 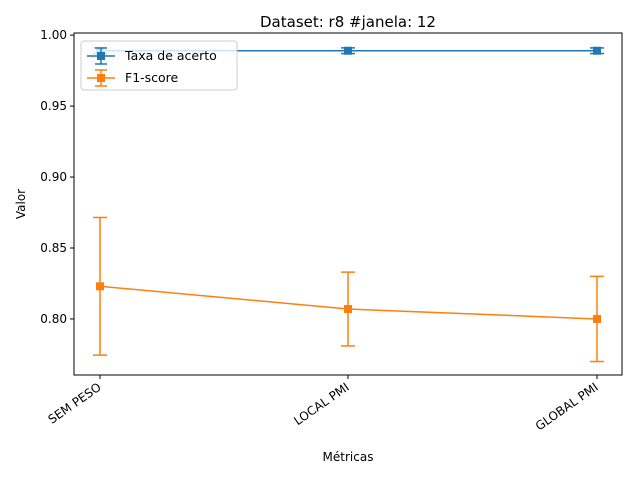 I want to click on x-axis-label: Métricas, so click(x=348, y=457).